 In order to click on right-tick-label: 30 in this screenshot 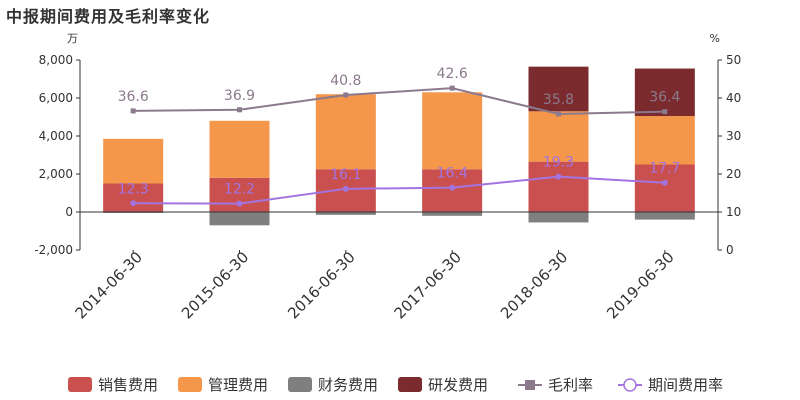, I will do `click(733, 136)`.